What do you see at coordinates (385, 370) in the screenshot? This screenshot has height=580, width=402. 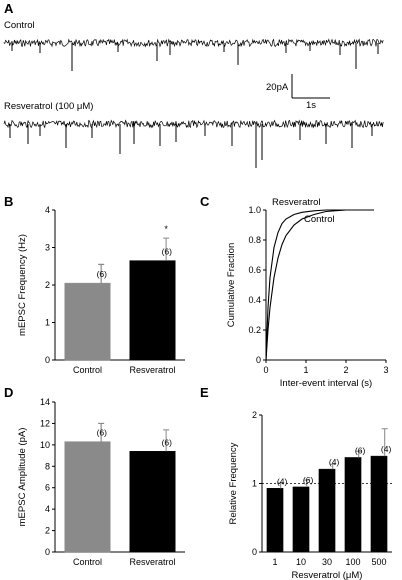 I see `x-tick-label: 3` at bounding box center [385, 370].